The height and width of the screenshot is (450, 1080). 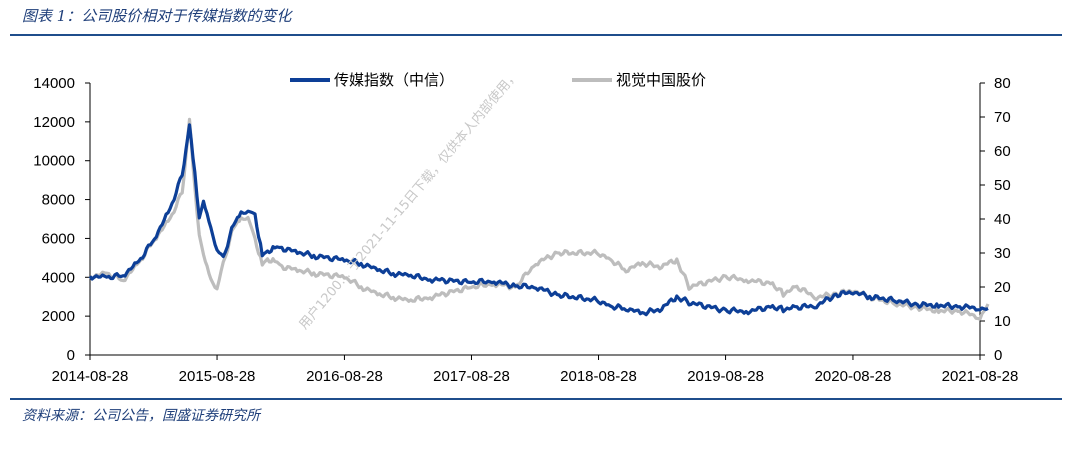 What do you see at coordinates (598, 376) in the screenshot?
I see `x-tick-label: 2018-08-28` at bounding box center [598, 376].